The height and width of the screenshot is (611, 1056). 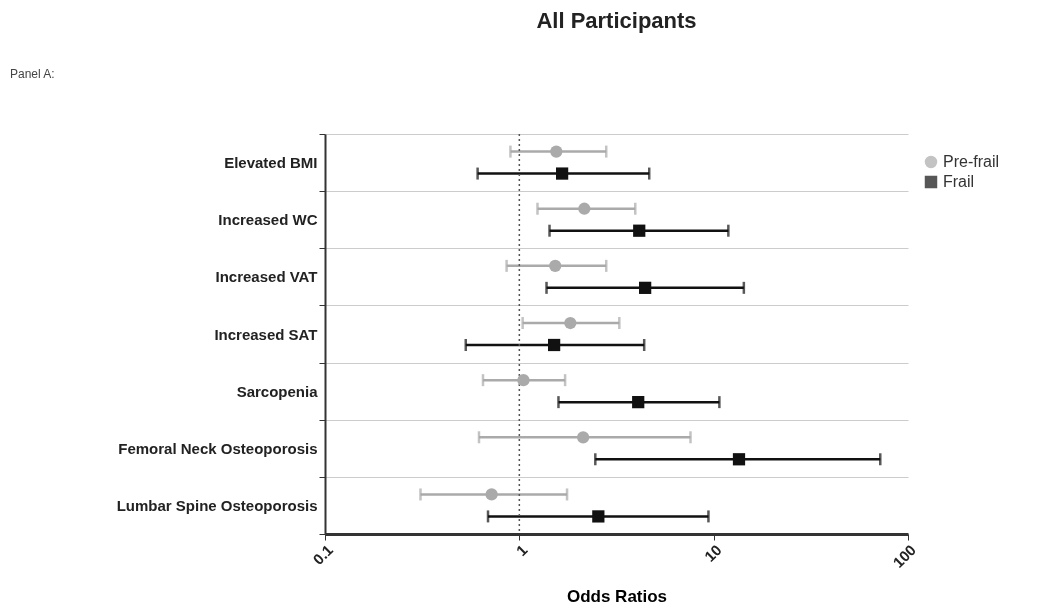 What do you see at coordinates (616, 20) in the screenshot?
I see `chart-title: All Participants` at bounding box center [616, 20].